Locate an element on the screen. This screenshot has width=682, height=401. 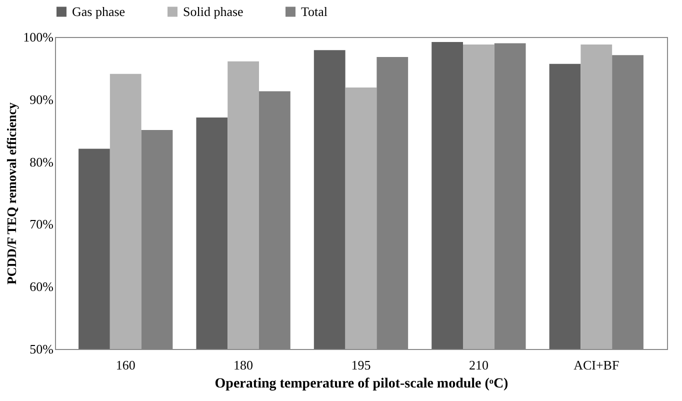
y-tick-label: 90% is located at coordinates (42, 99).